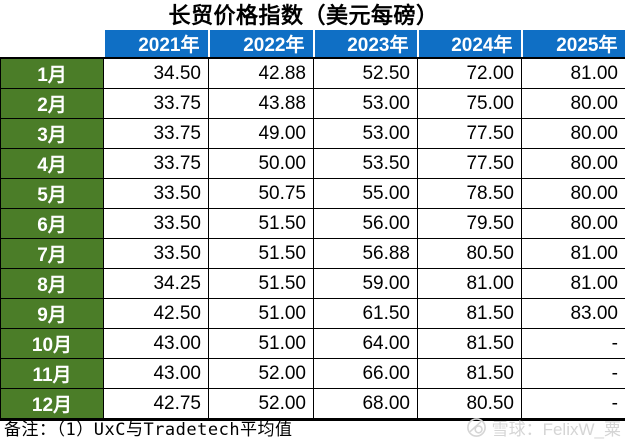 Image resolution: width=625 pixels, height=448 pixels. Describe the element at coordinates (52, 283) in the screenshot. I see `month-cell: 8月` at that location.